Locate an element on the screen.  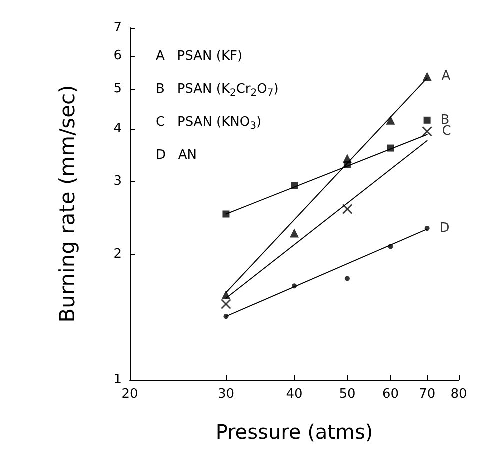
y-tick-label: 6 is located at coordinates (118, 56).